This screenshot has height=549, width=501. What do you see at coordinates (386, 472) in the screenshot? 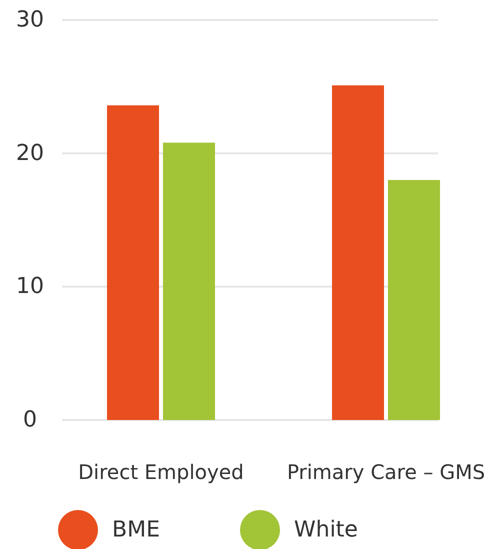
I see `x-tick-label: Primary Care – GMS` at bounding box center [386, 472].